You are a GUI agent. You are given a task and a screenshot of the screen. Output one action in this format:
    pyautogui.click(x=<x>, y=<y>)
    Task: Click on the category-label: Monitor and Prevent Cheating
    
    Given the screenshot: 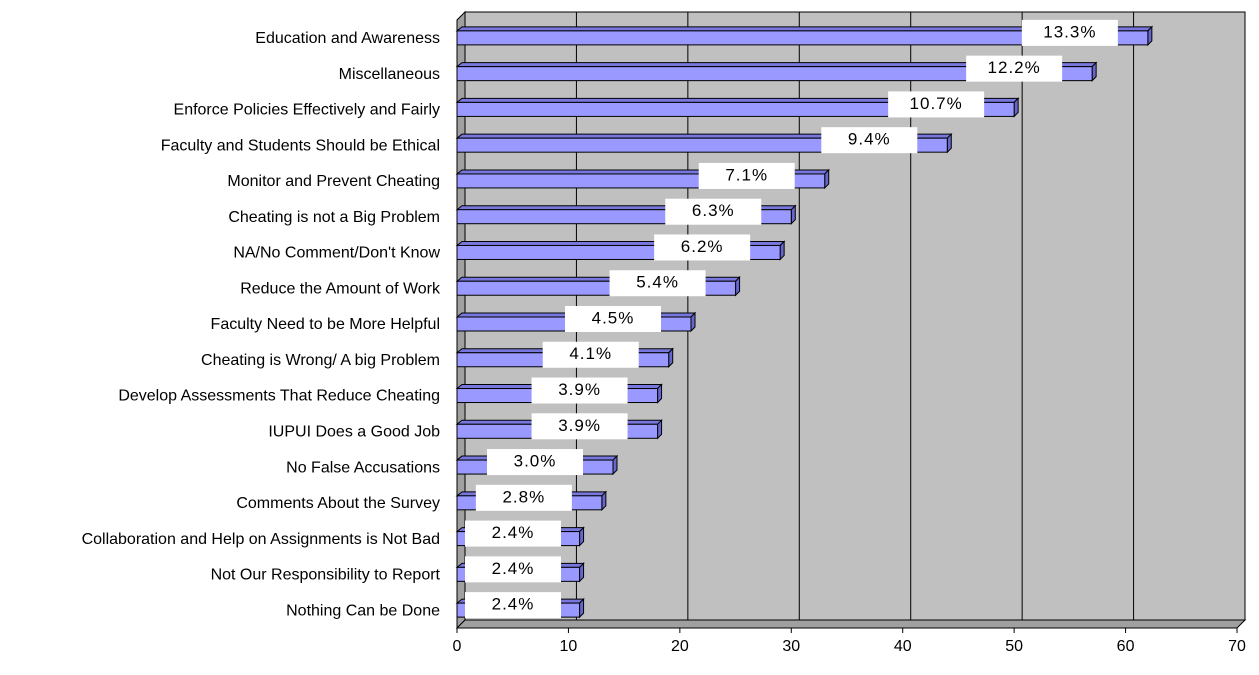 What is the action you would take?
    pyautogui.click(x=333, y=181)
    